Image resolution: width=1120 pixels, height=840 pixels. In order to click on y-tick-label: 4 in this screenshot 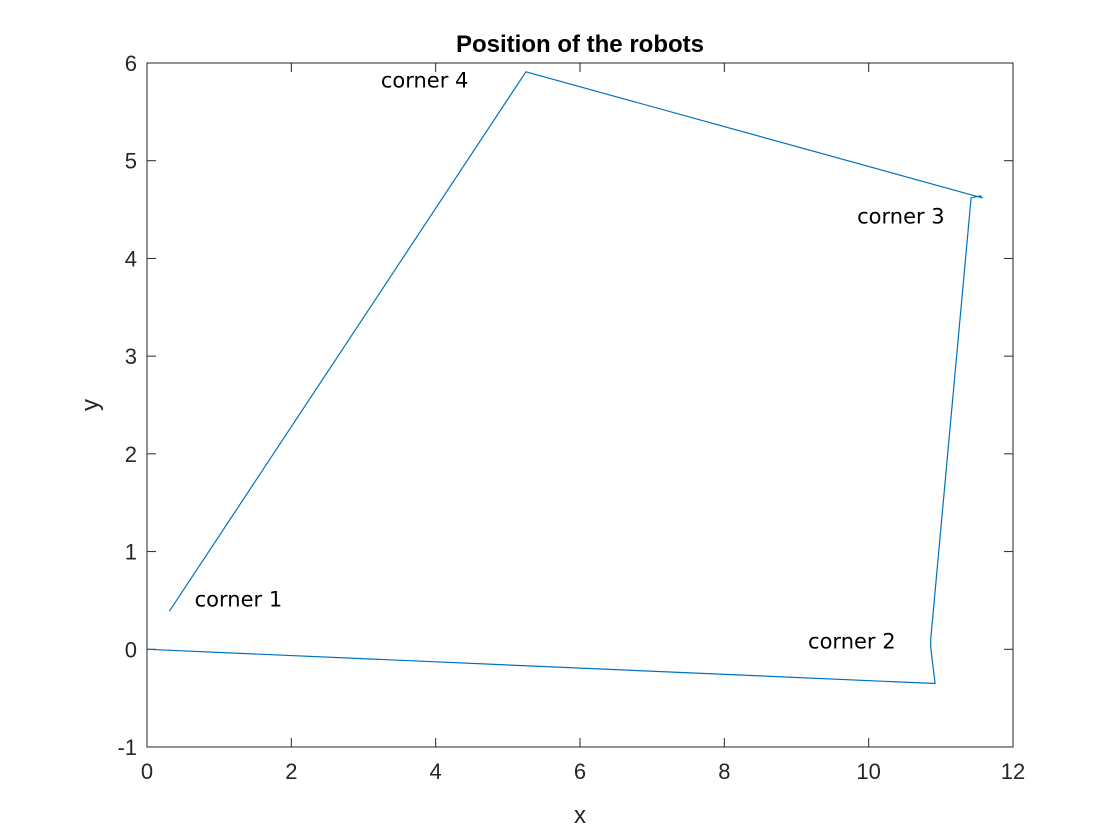, I will do `click(131, 258)`.